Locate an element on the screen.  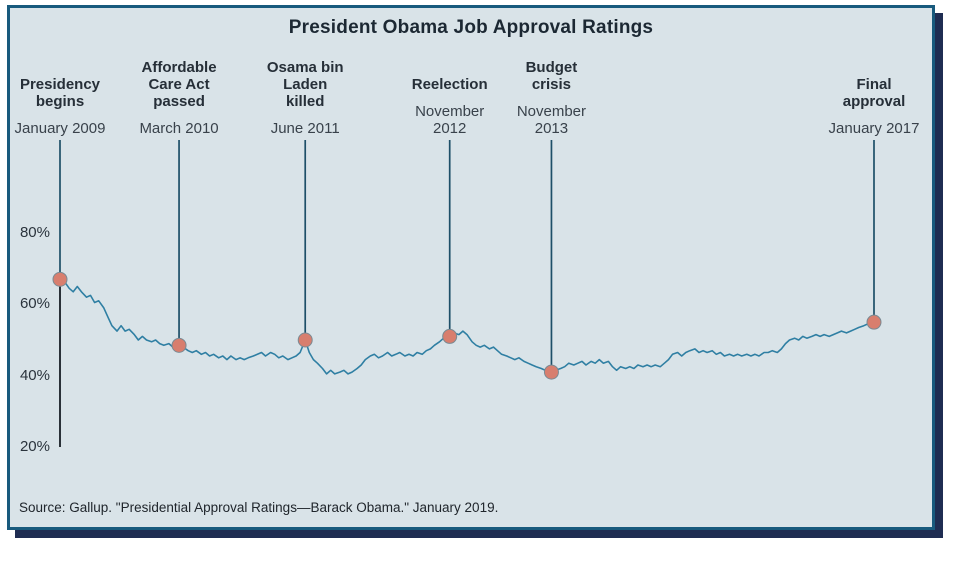
event-label: Final approval is located at coordinates (874, 93).